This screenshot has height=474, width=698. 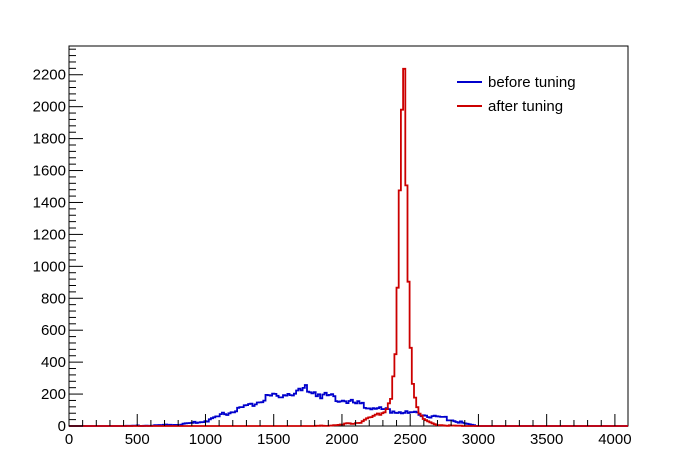 What do you see at coordinates (49, 171) in the screenshot?
I see `y-tick-label: 1600` at bounding box center [49, 171].